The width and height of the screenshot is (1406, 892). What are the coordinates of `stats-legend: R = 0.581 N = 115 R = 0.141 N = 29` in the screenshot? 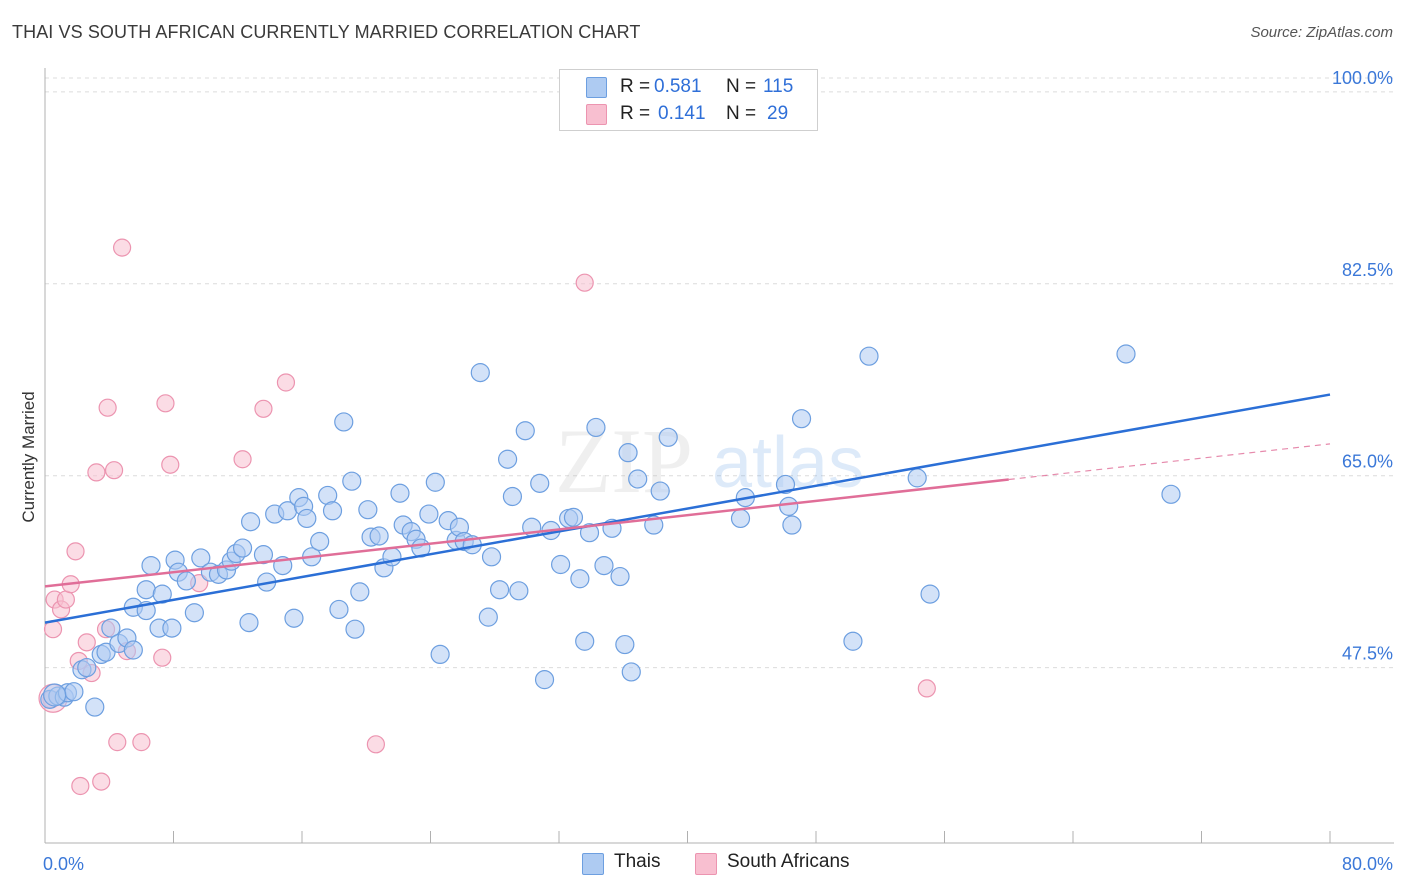 It's located at (688, 100).